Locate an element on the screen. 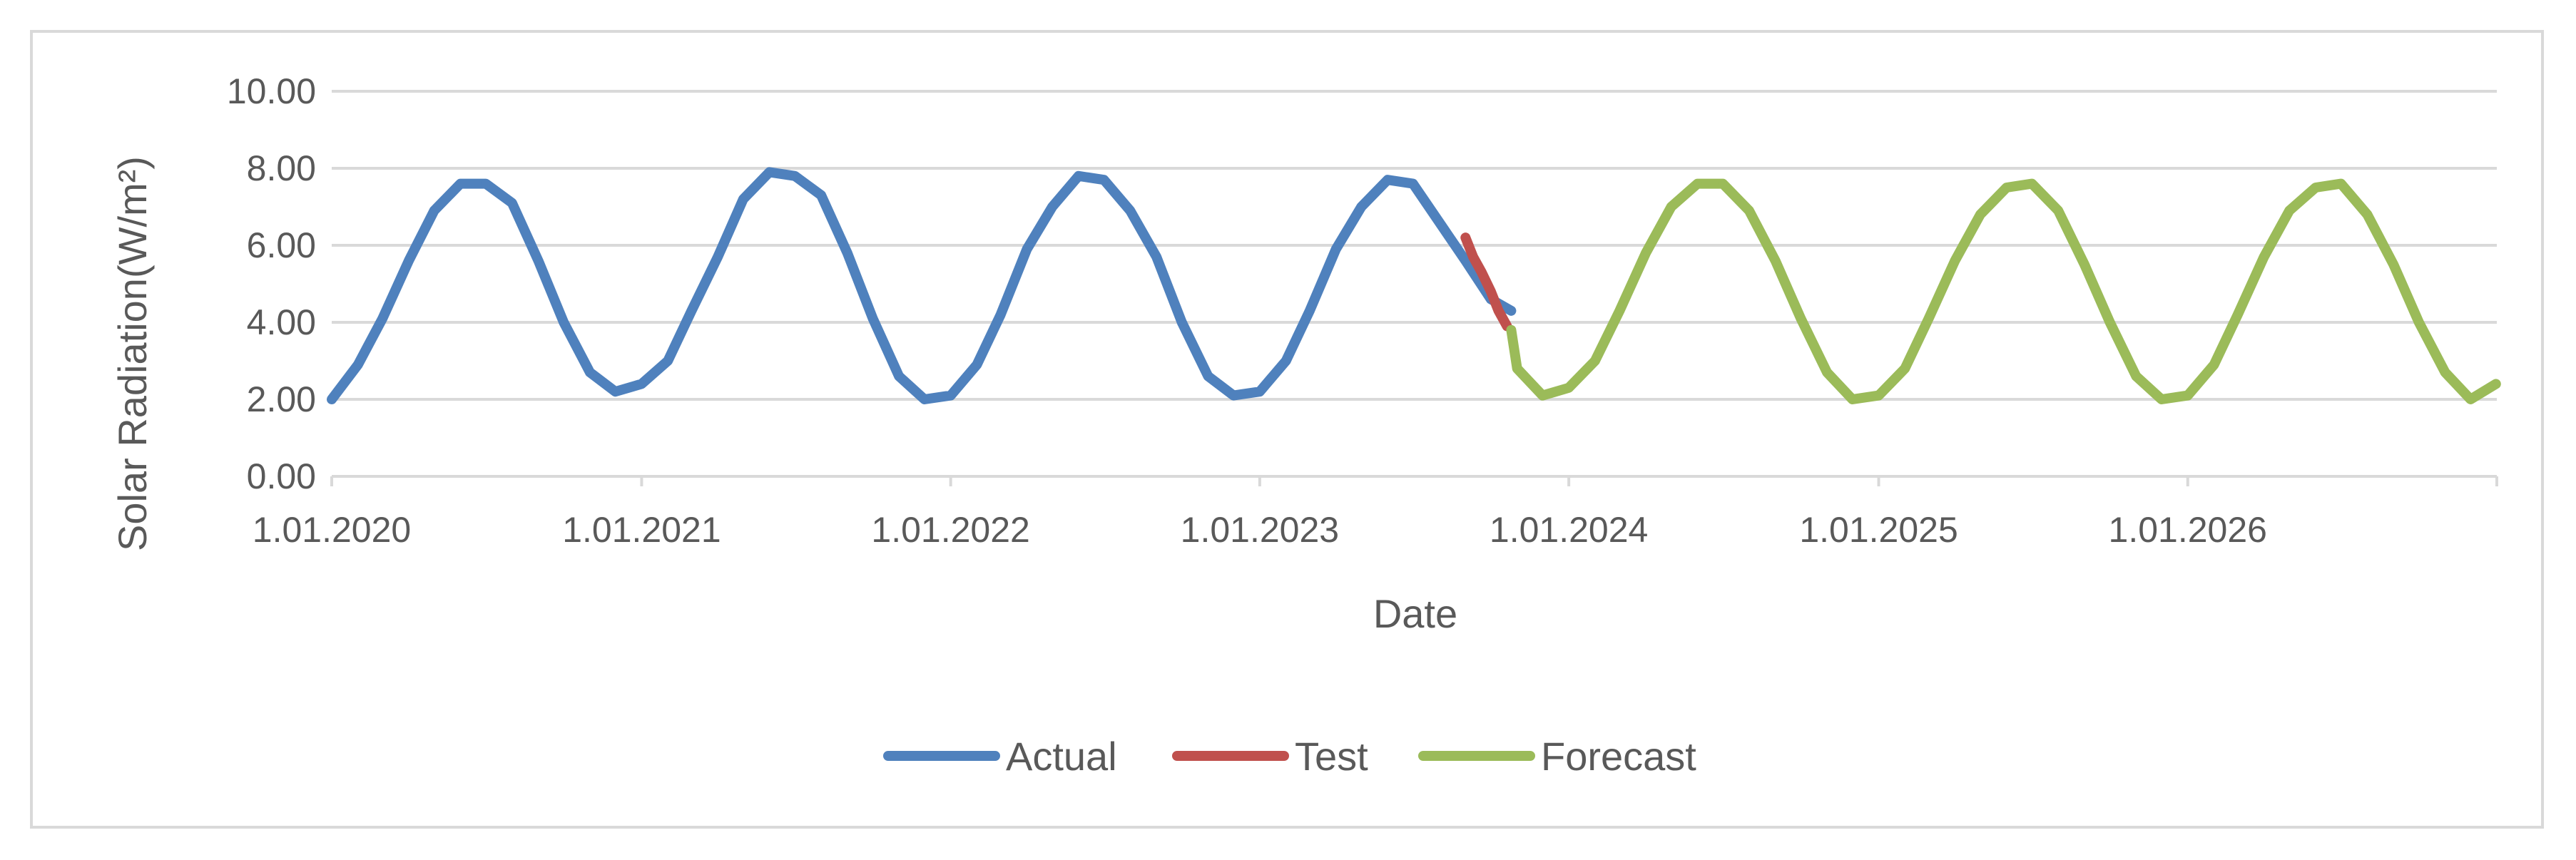 The image size is (2576, 860). x-tick-label: 1.01.2024 is located at coordinates (1569, 530).